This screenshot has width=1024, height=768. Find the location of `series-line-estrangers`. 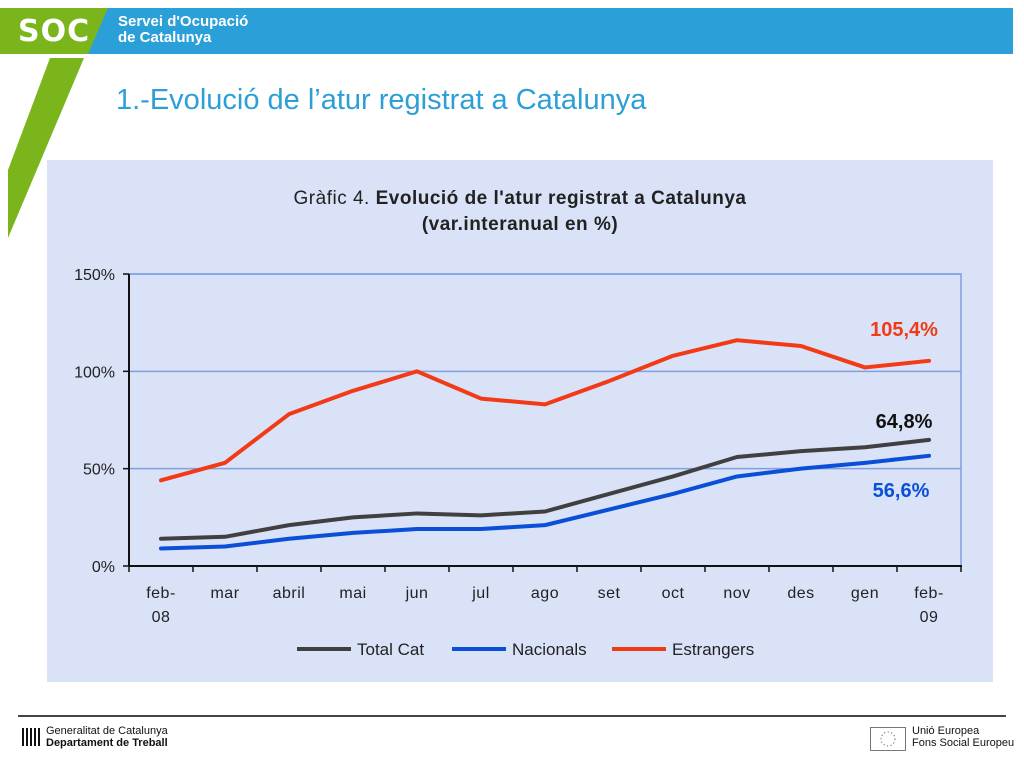

series-line-estrangers is located at coordinates (545, 410).